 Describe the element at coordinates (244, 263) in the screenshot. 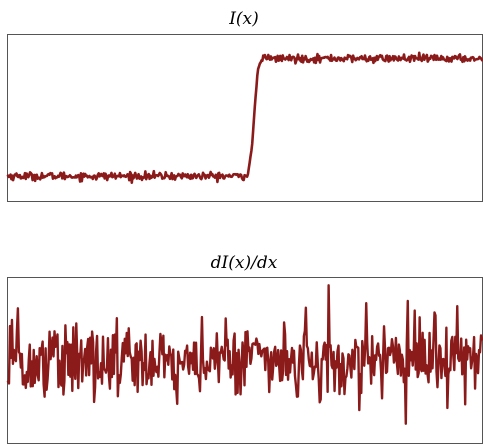

I see `panel-title-derivative: dI(x)/dx` at that location.